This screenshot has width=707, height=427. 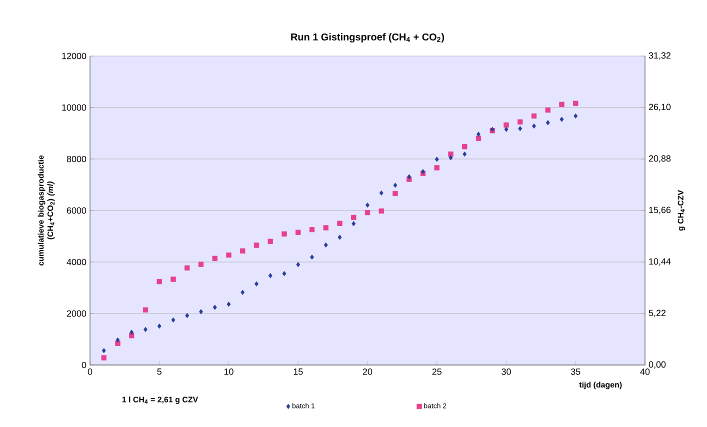 What do you see at coordinates (298, 371) in the screenshot?
I see `x-tick-label: 15` at bounding box center [298, 371].